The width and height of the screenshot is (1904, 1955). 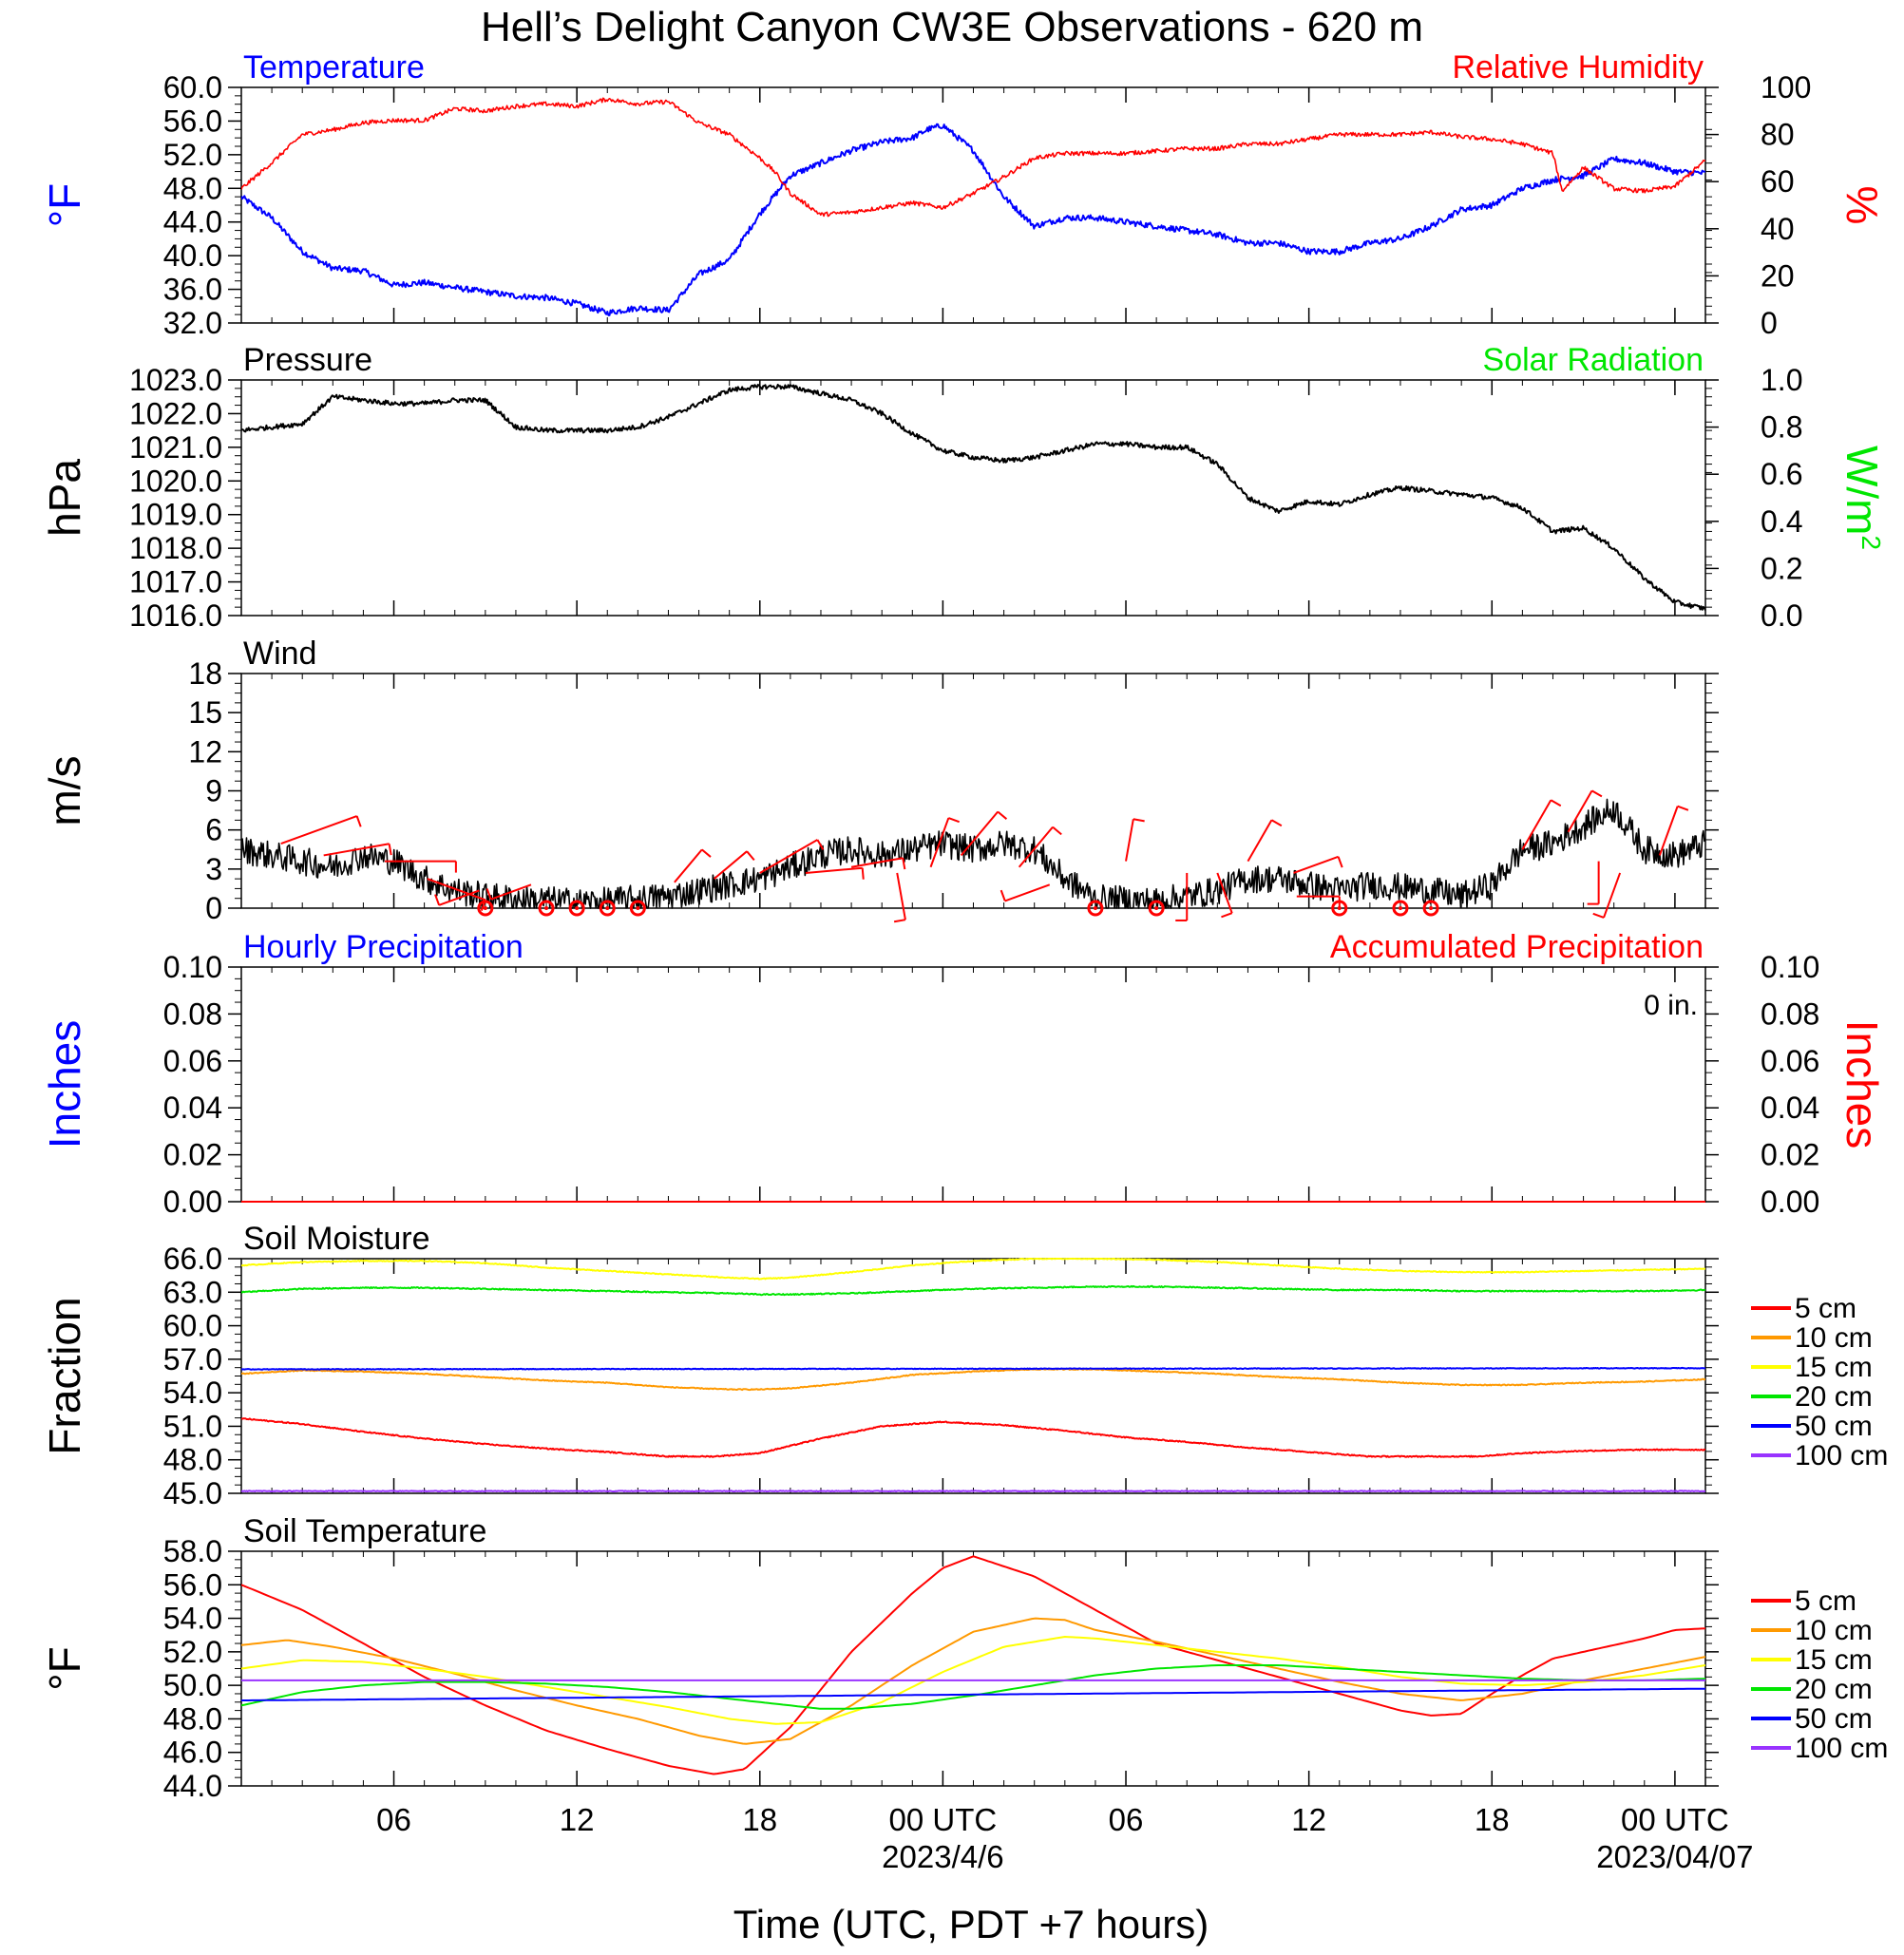 I want to click on y-tick-label: 57.0, so click(x=193, y=1359).